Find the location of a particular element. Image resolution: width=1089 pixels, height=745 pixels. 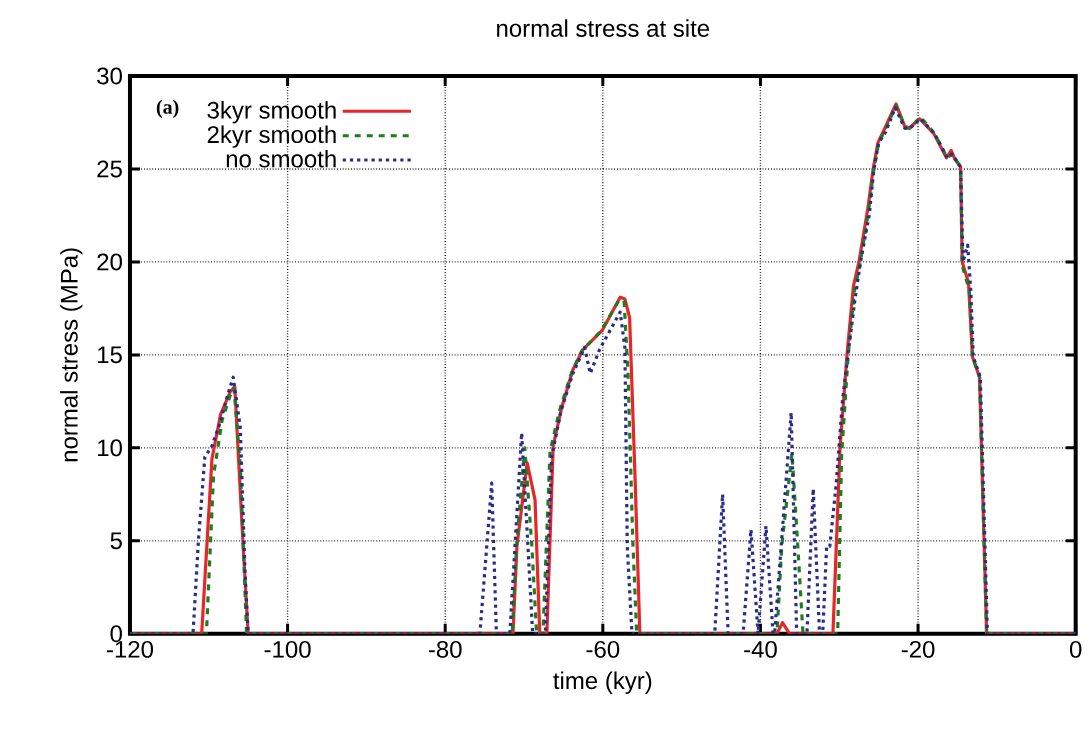

y-tick-label: 15 is located at coordinates (110, 355).